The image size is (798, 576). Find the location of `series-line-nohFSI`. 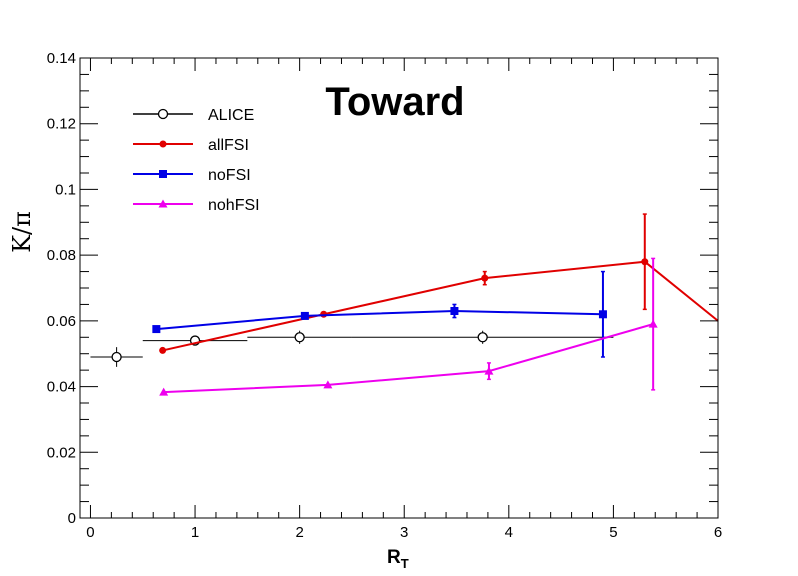

series-line-nohFSI is located at coordinates (408, 358).